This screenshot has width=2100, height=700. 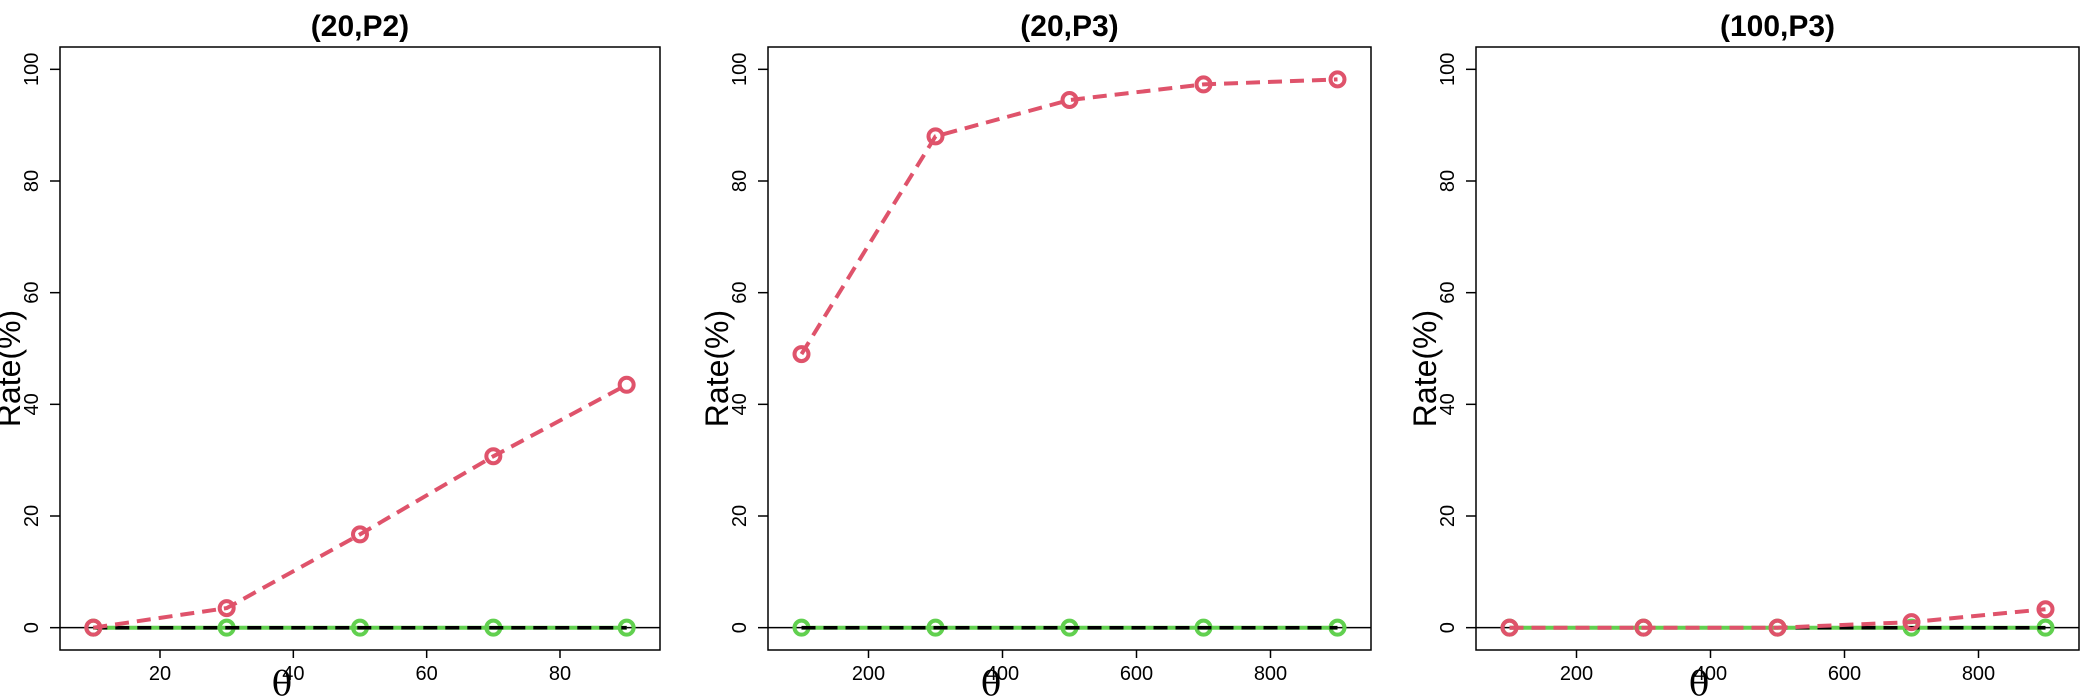 I want to click on chart-title: (20,P3), so click(x=1069, y=26).